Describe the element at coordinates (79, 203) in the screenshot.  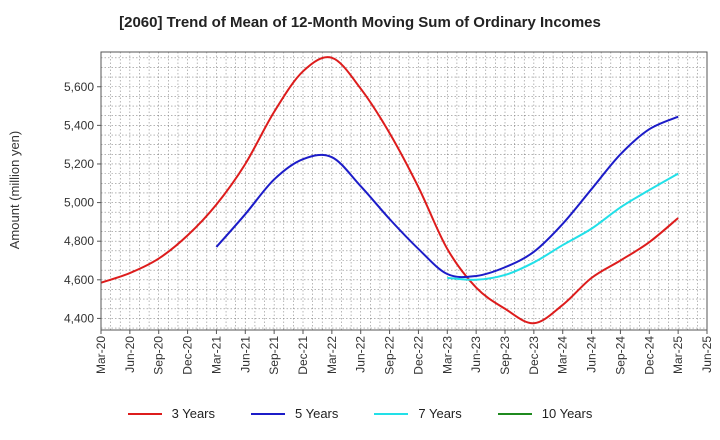
I see `y-tick-label: 5,000` at that location.